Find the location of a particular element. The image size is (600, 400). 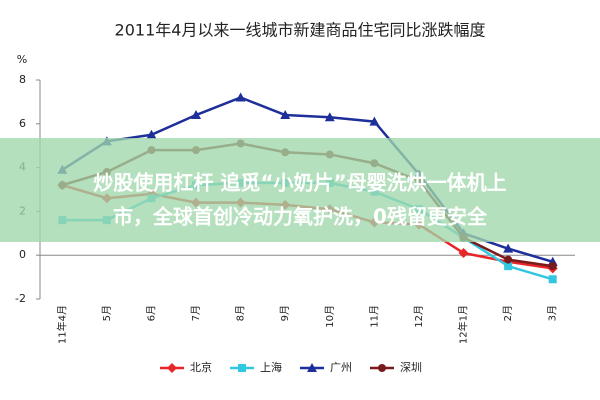

x-tick-label: 2月 is located at coordinates (508, 313).